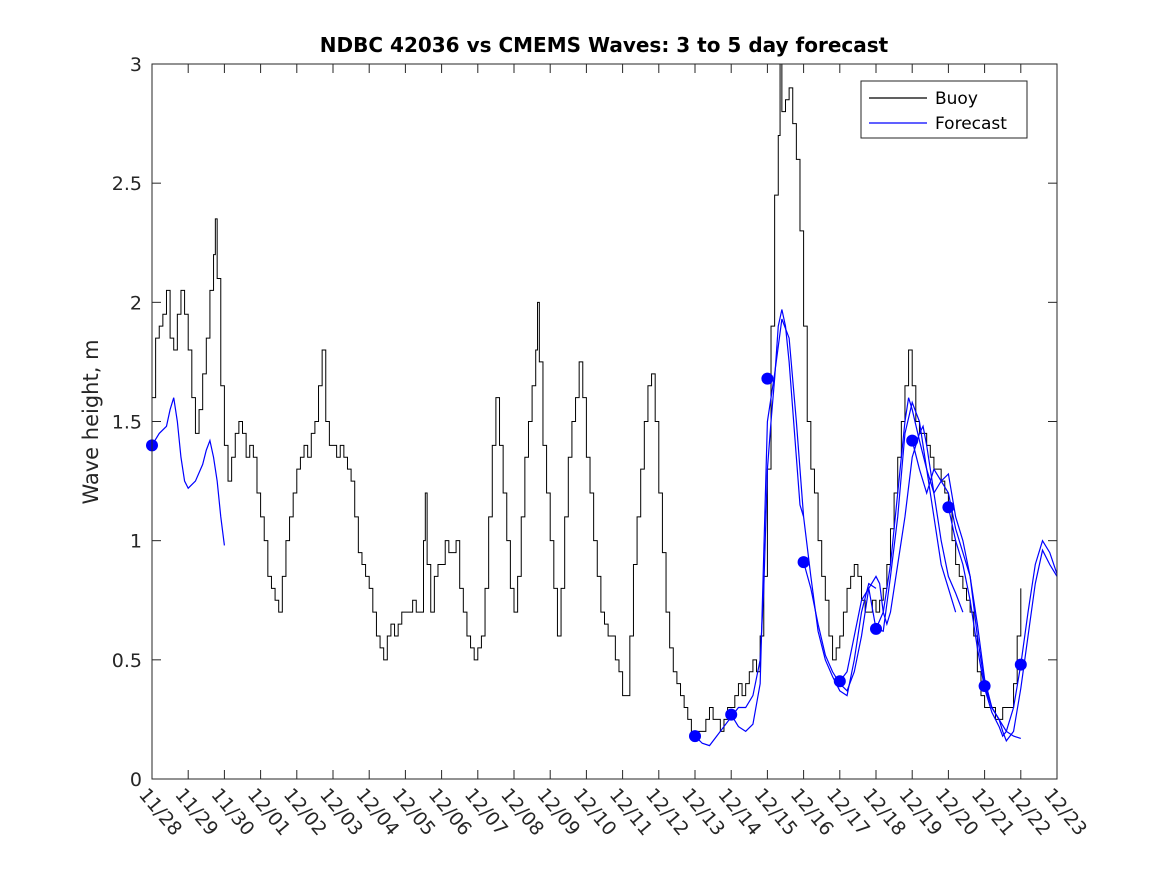 The height and width of the screenshot is (875, 1167). What do you see at coordinates (127, 184) in the screenshot?
I see `y-tick-label: 2.5` at bounding box center [127, 184].